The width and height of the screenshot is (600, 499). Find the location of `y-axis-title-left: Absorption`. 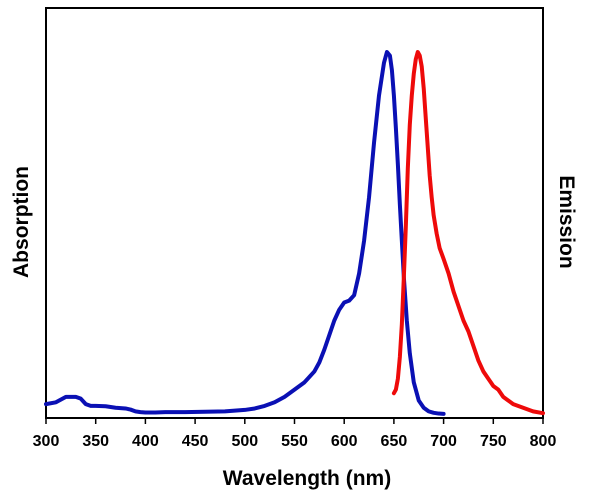

y-axis-title-left: Absorption is located at coordinates (21, 222).